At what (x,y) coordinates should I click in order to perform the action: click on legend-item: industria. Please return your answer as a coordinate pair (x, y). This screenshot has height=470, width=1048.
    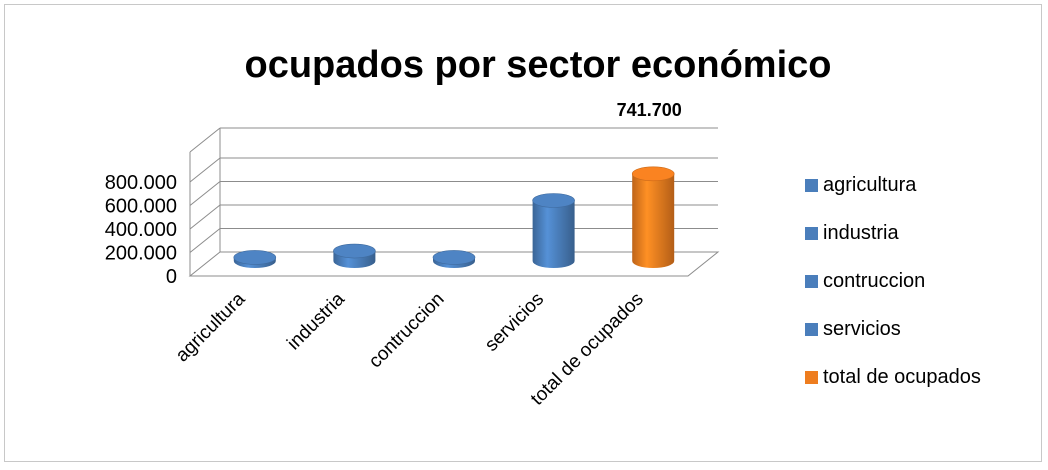
    Looking at the image, I should click on (852, 233).